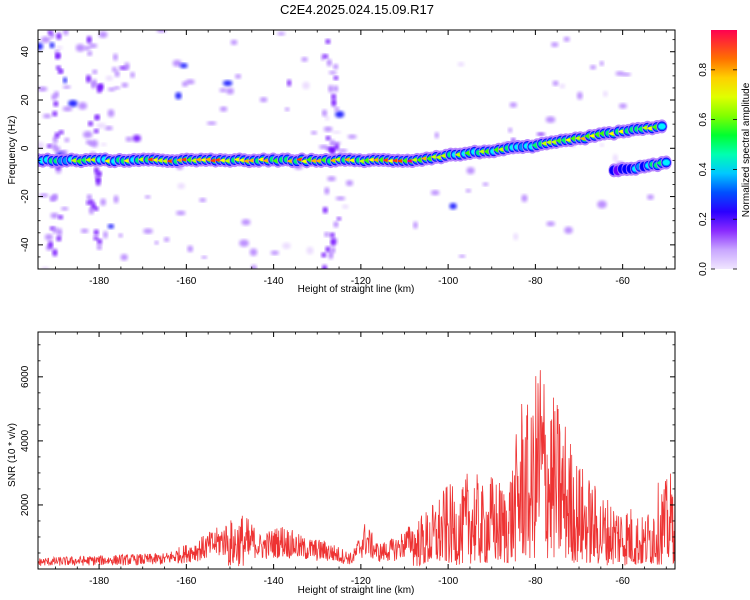 The width and height of the screenshot is (750, 600). Describe the element at coordinates (25, 504) in the screenshot. I see `y-tick-label: 2000` at that location.